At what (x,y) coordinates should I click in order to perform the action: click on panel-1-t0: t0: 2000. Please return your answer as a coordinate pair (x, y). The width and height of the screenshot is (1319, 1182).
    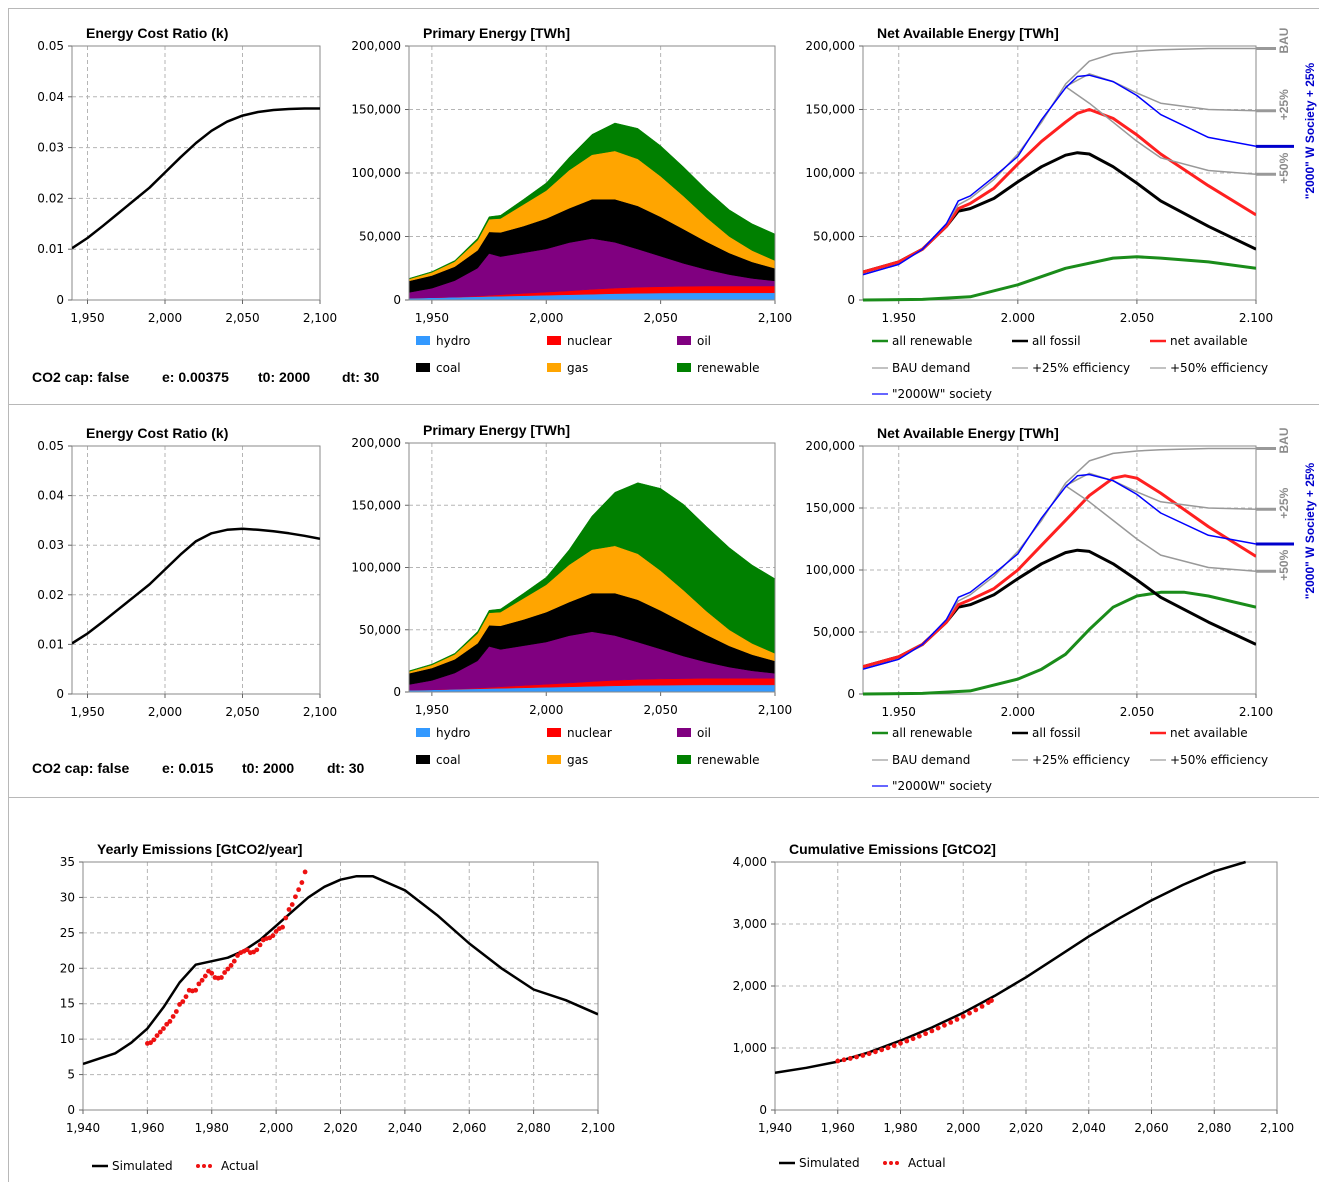
    Looking at the image, I should click on (284, 377).